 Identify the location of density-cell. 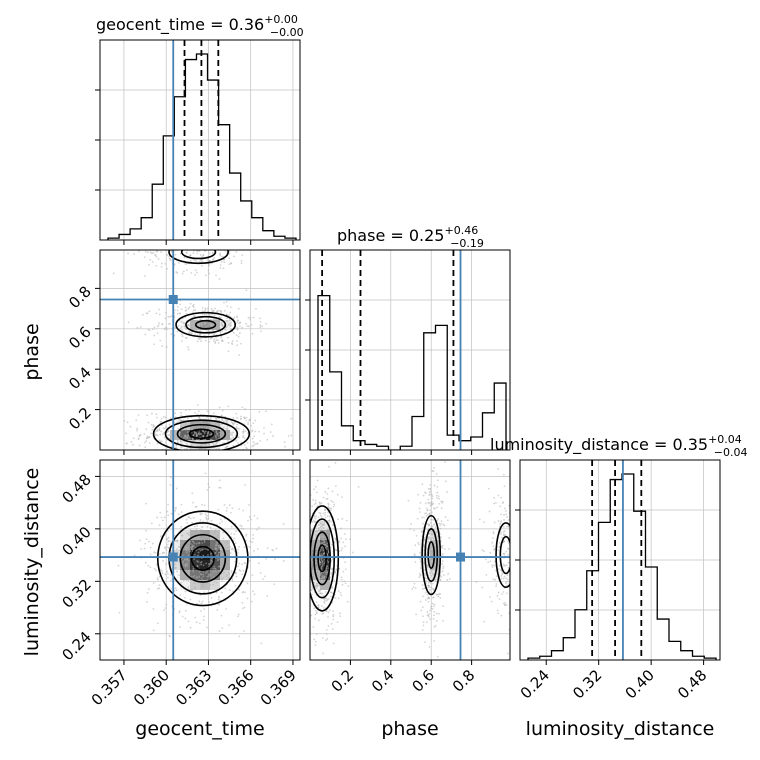
(195, 545).